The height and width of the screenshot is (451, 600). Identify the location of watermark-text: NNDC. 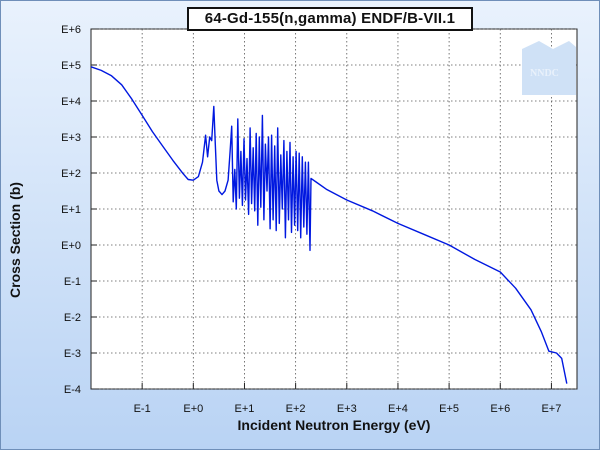
(544, 73).